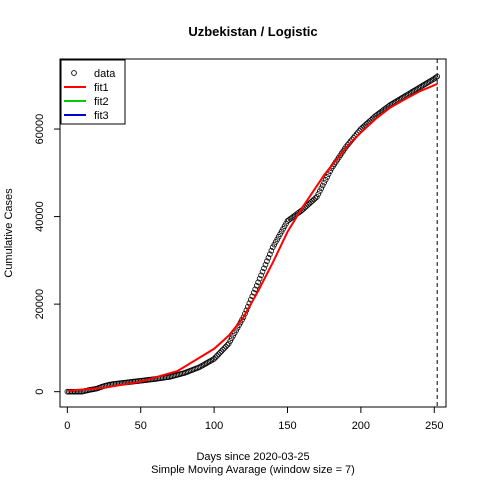  What do you see at coordinates (287, 426) in the screenshot?
I see `x-tick-label: 150` at bounding box center [287, 426].